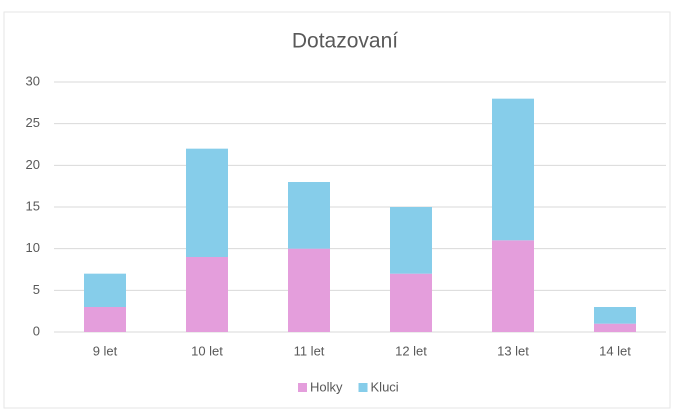 This screenshot has width=674, height=412. Describe the element at coordinates (345, 41) in the screenshot. I see `chart-title: Dotazovaní` at that location.